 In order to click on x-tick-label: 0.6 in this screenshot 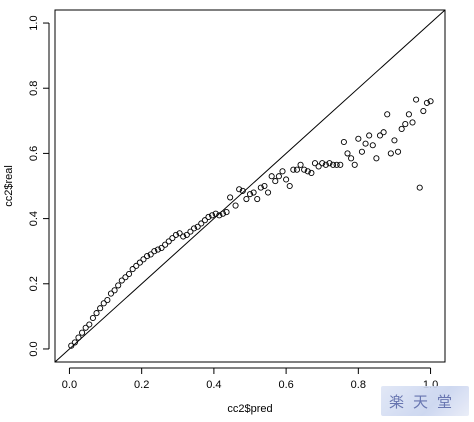, I will do `click(285, 385)`.